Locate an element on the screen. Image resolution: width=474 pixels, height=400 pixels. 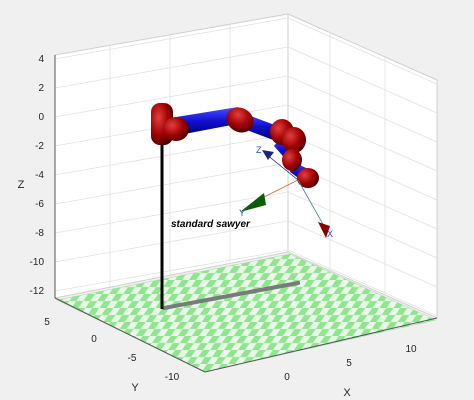
tool-frame-y-arrow is located at coordinates (253, 202).